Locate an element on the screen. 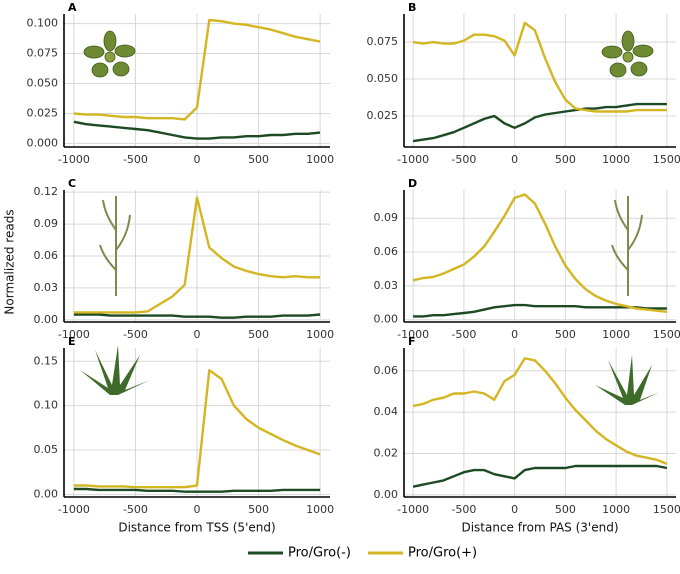 This screenshot has height=574, width=680. legend-label: Pro/Gro(+) is located at coordinates (442, 553).